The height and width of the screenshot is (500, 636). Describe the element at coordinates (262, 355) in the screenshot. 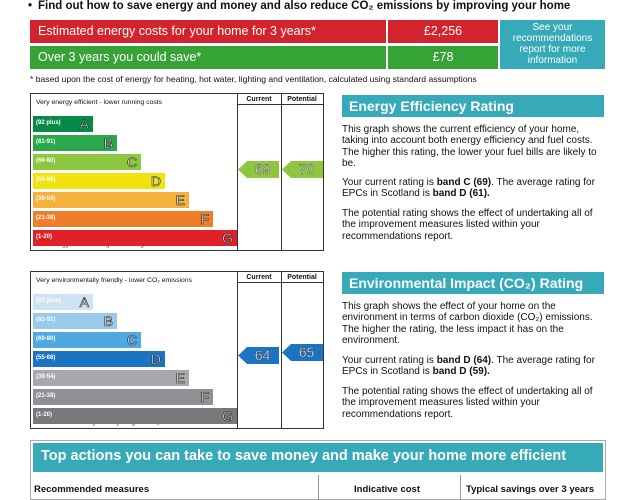

I see `current-rating-value: 64` at that location.